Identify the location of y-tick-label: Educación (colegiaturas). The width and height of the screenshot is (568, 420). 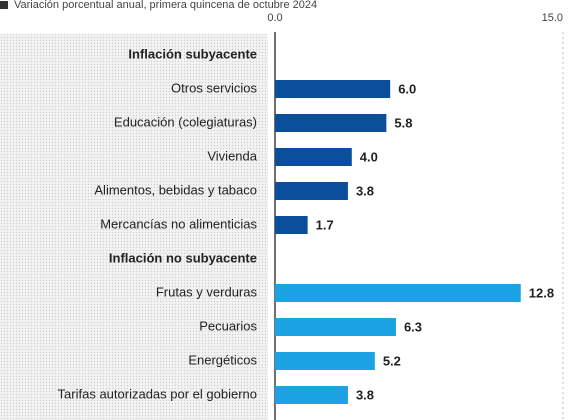
(185, 121).